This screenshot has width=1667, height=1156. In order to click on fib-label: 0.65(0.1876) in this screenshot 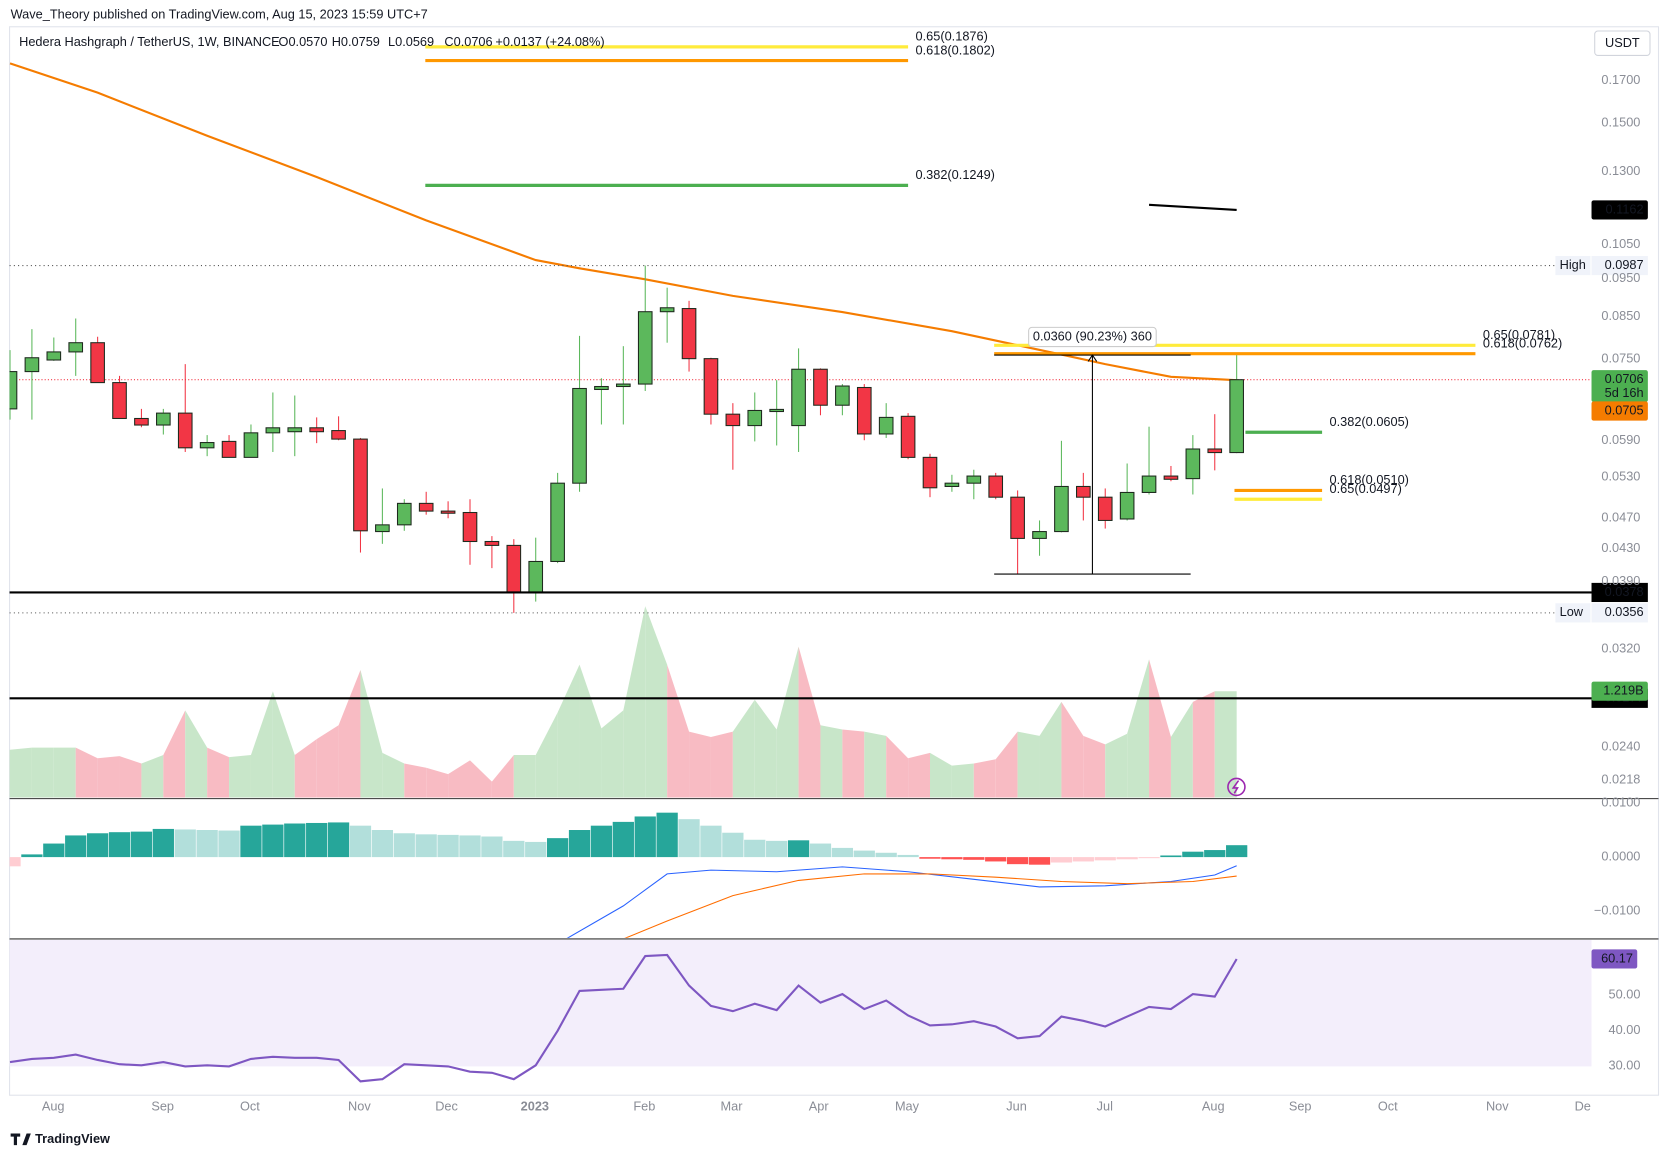, I will do `click(952, 36)`.